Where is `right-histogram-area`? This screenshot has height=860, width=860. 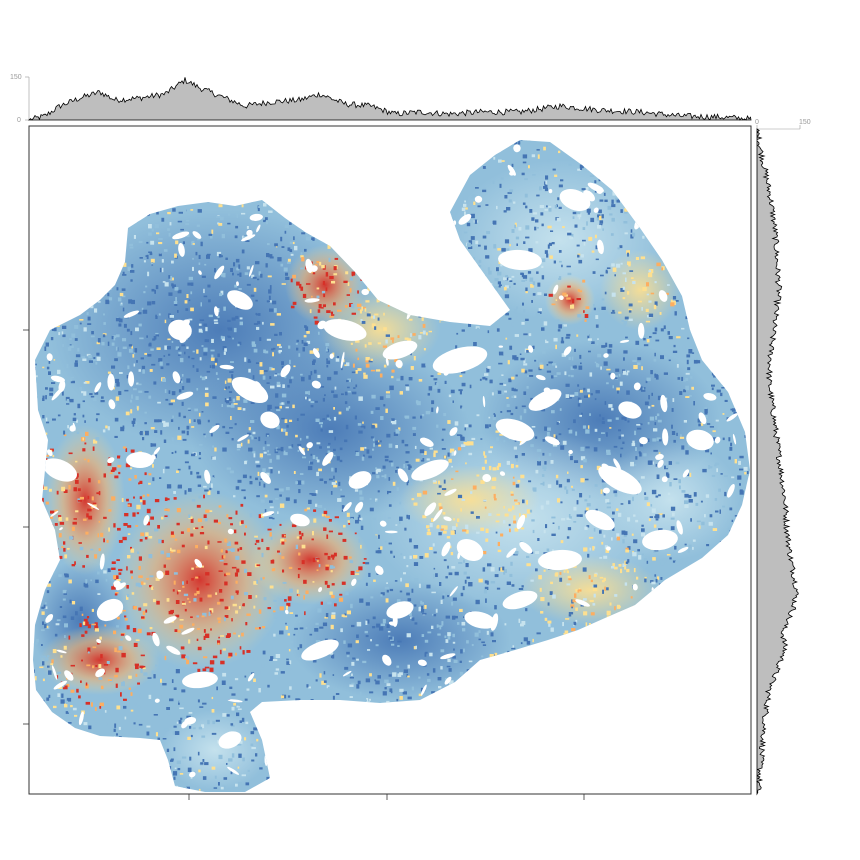 right-histogram-area is located at coordinates (777, 462).